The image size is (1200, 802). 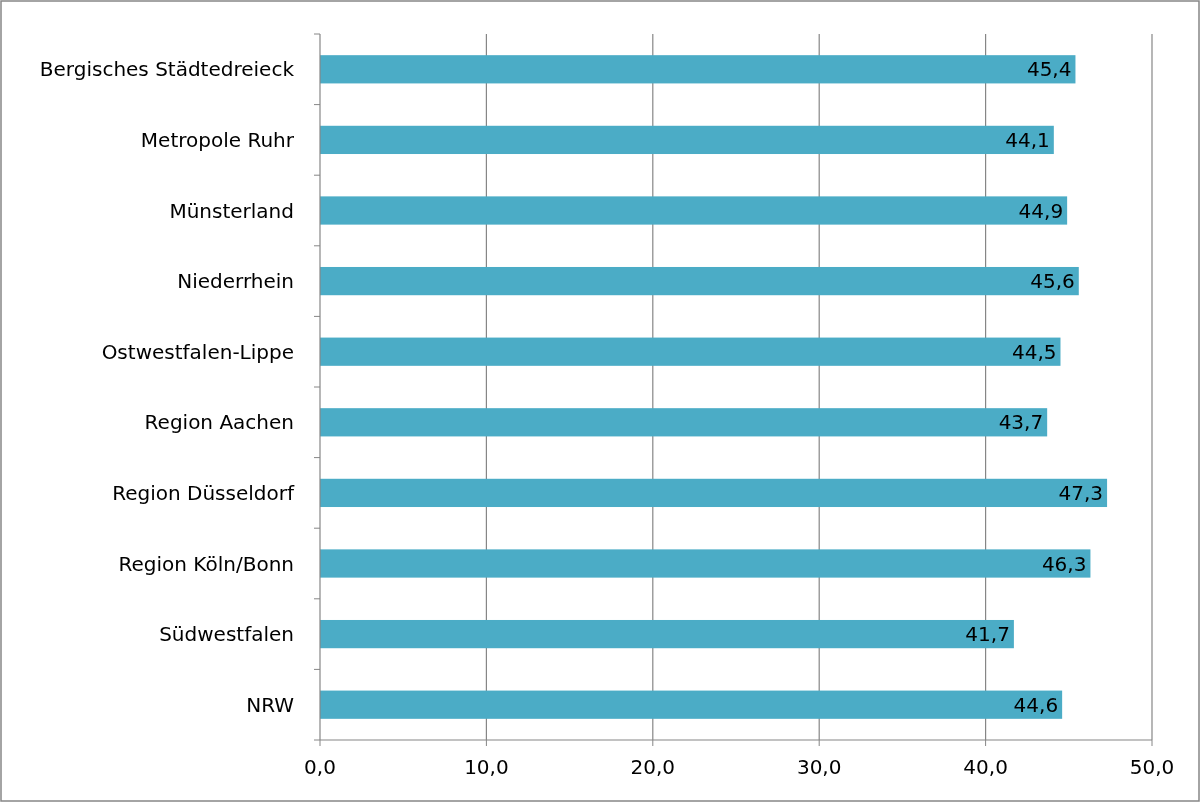 What do you see at coordinates (1081, 492) in the screenshot?
I see `data-label: 47,3` at bounding box center [1081, 492].